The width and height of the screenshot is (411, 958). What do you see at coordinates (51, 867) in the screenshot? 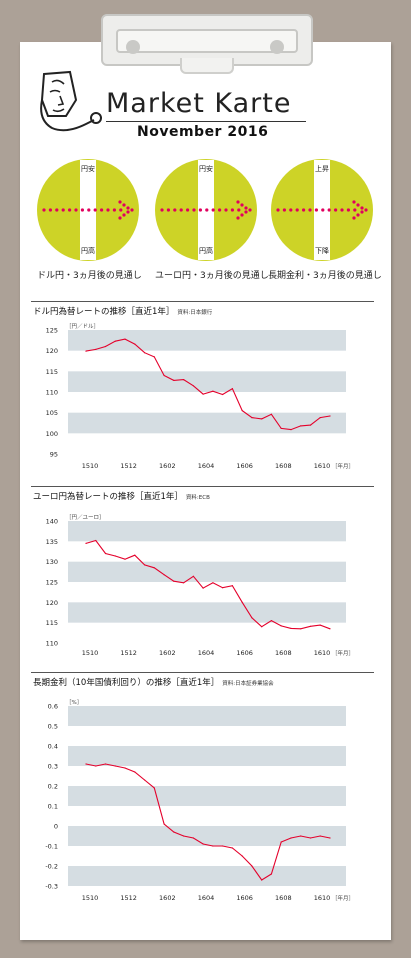
I see `y-tick-label: -0.2` at bounding box center [51, 867].